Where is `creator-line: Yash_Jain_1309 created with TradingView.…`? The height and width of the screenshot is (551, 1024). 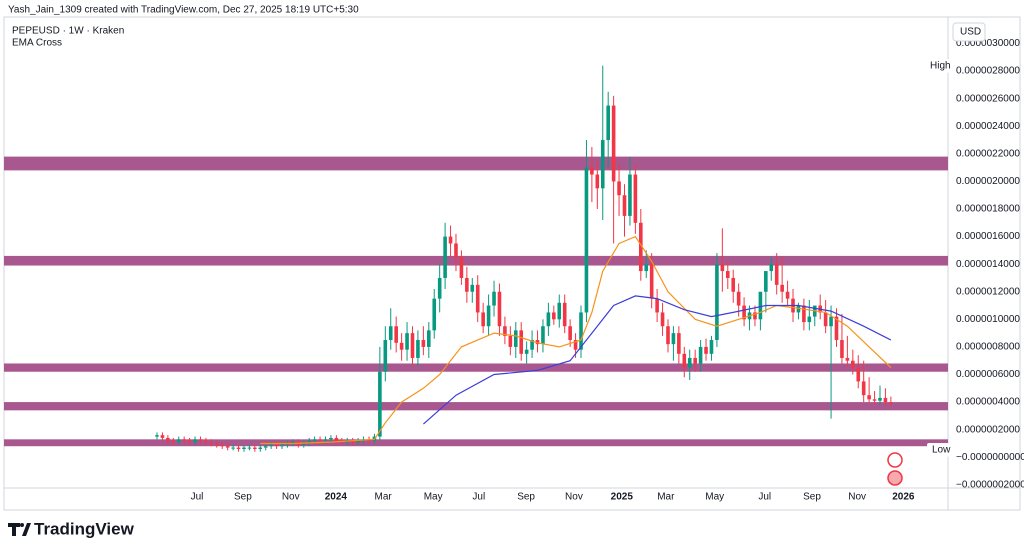
creator-line: Yash_Jain_1309 created with TradingView.… is located at coordinates (183, 10).